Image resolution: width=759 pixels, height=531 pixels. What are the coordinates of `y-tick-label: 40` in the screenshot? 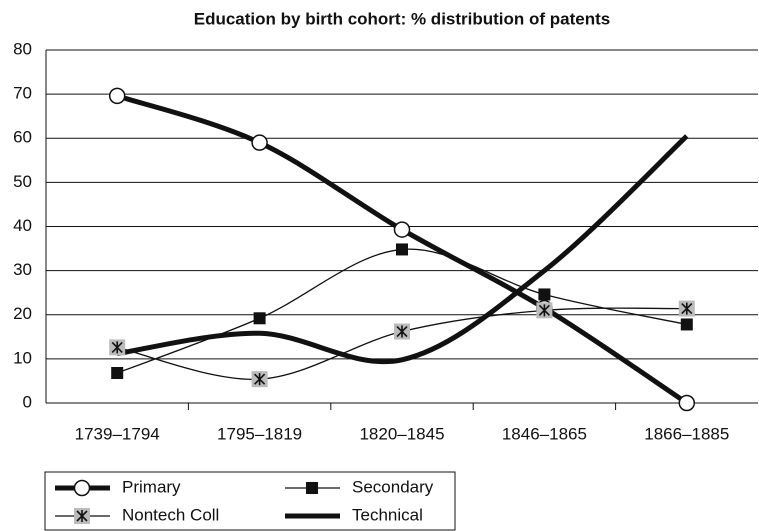 It's located at (22, 225).